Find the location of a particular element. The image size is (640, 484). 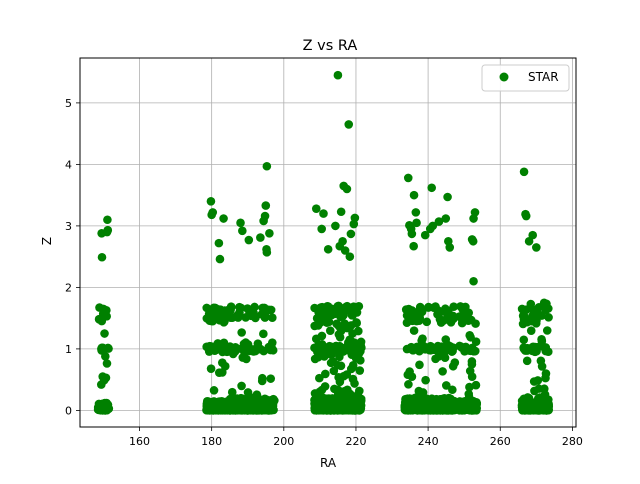

x-tick-label: 160 is located at coordinates (139, 441).